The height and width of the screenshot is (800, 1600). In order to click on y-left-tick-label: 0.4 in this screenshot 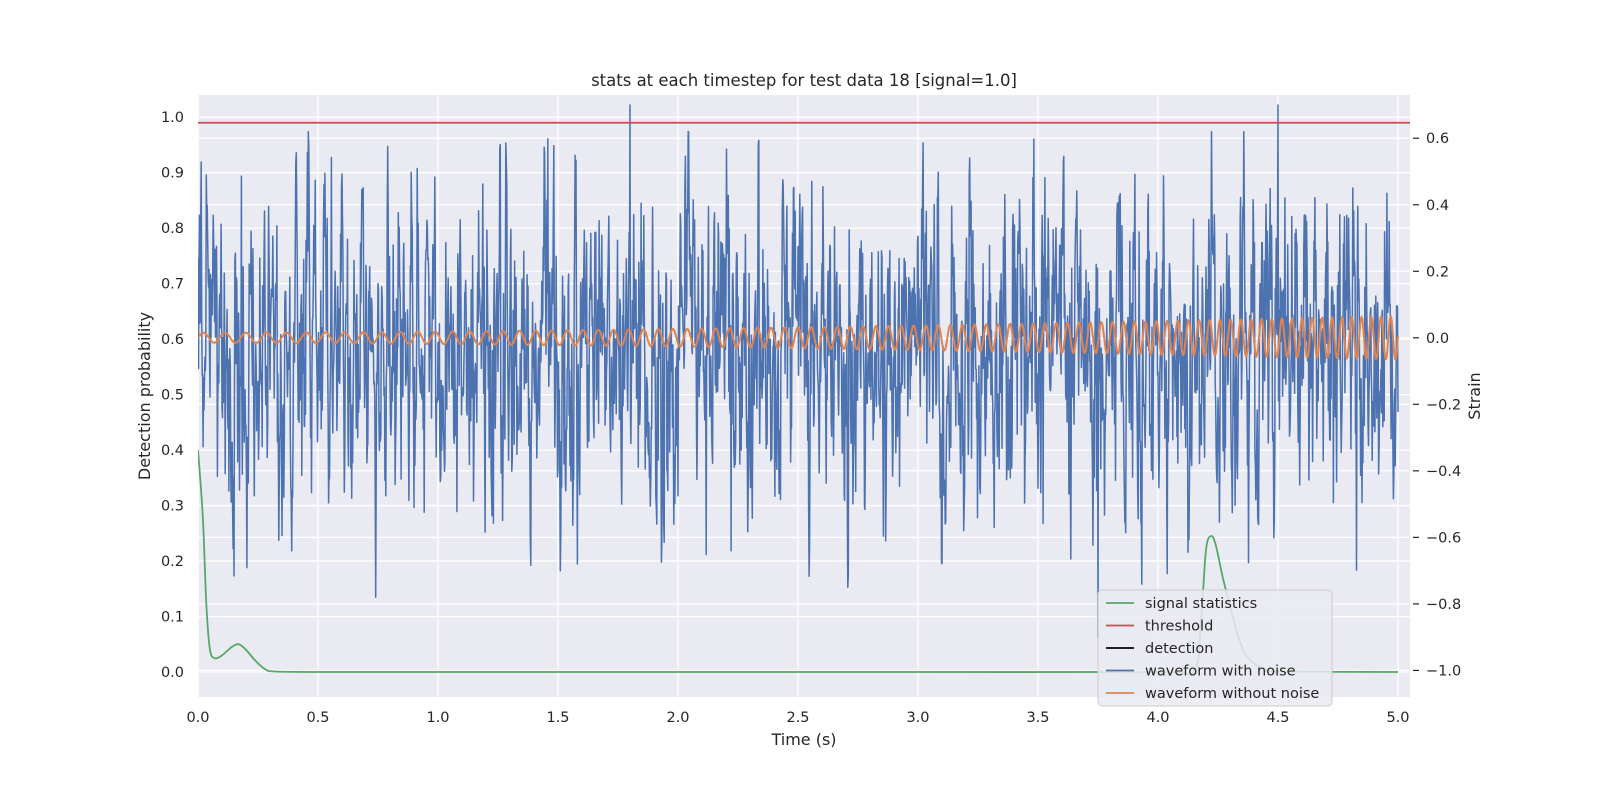, I will do `click(172, 451)`.